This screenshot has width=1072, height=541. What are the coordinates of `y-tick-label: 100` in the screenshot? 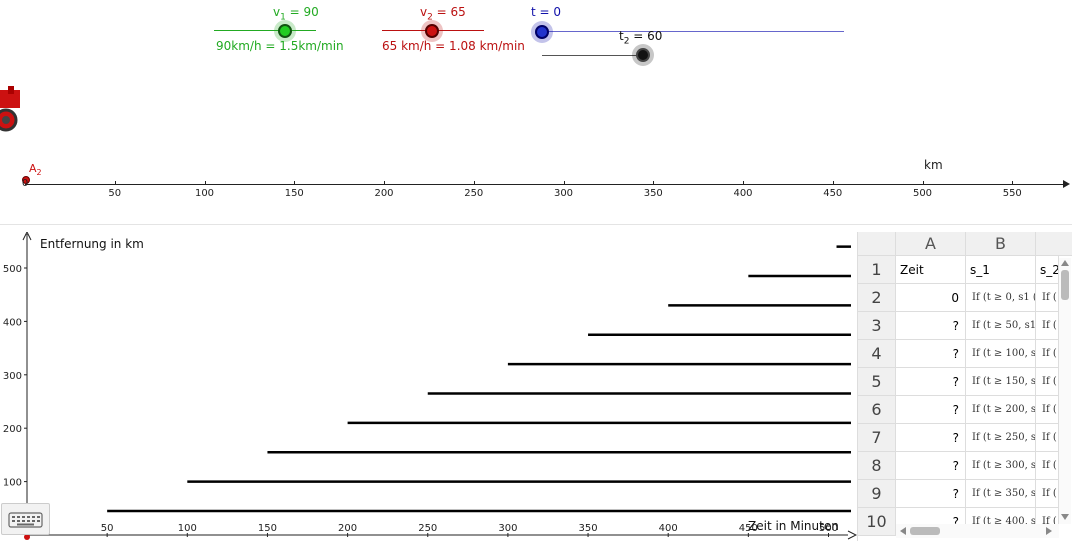 It's located at (12, 483).